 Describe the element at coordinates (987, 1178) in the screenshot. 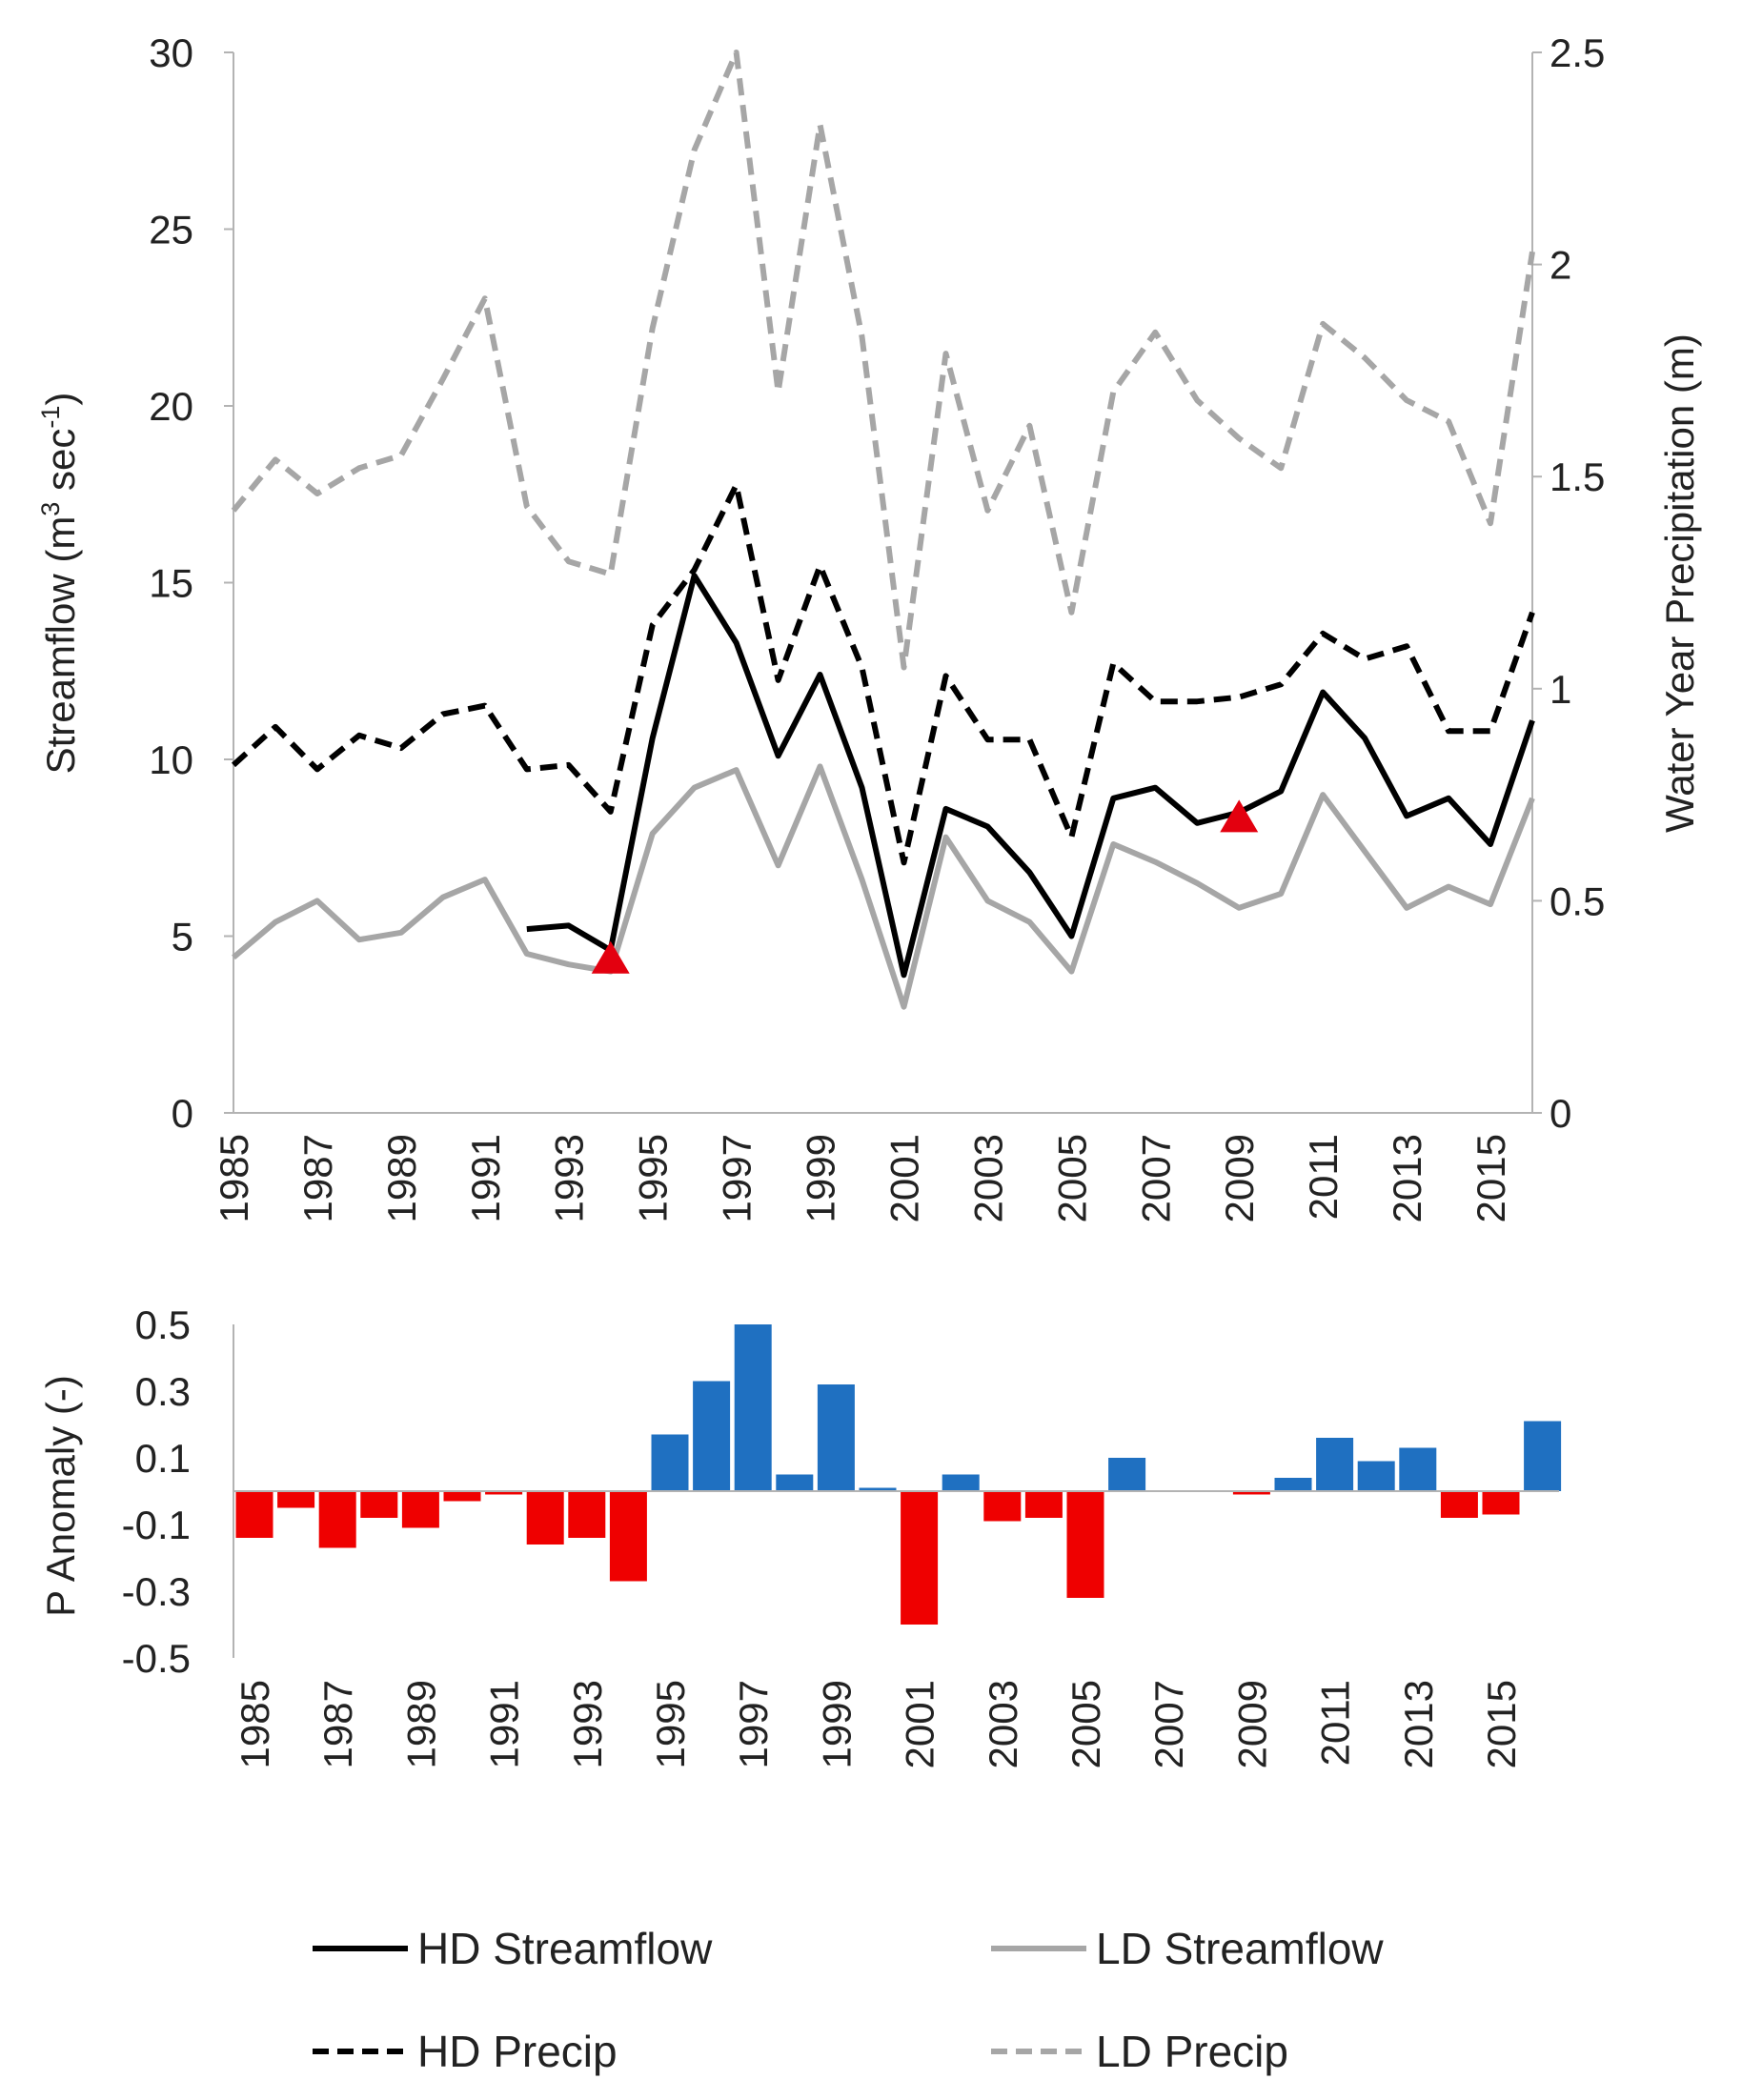

I see `top-x-tick-label: 2003` at that location.